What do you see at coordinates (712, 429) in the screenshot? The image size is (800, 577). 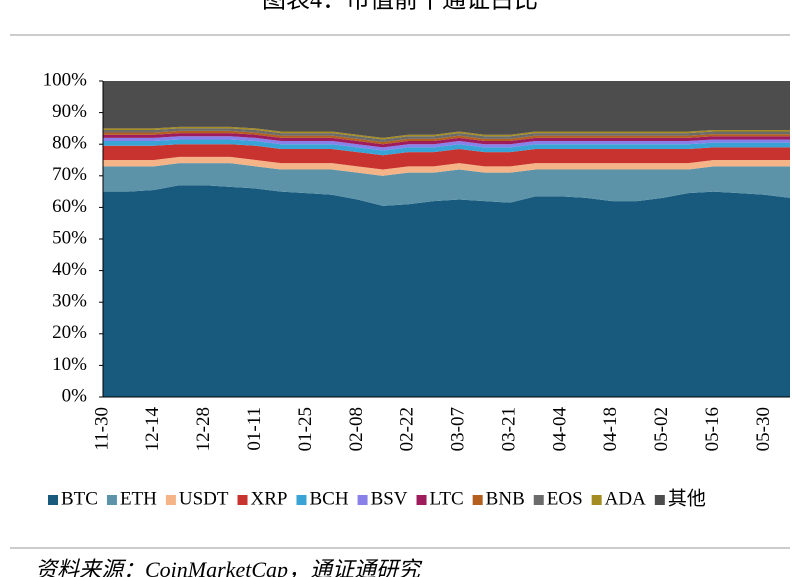 I see `x-tick-label: 05-16` at bounding box center [712, 429].